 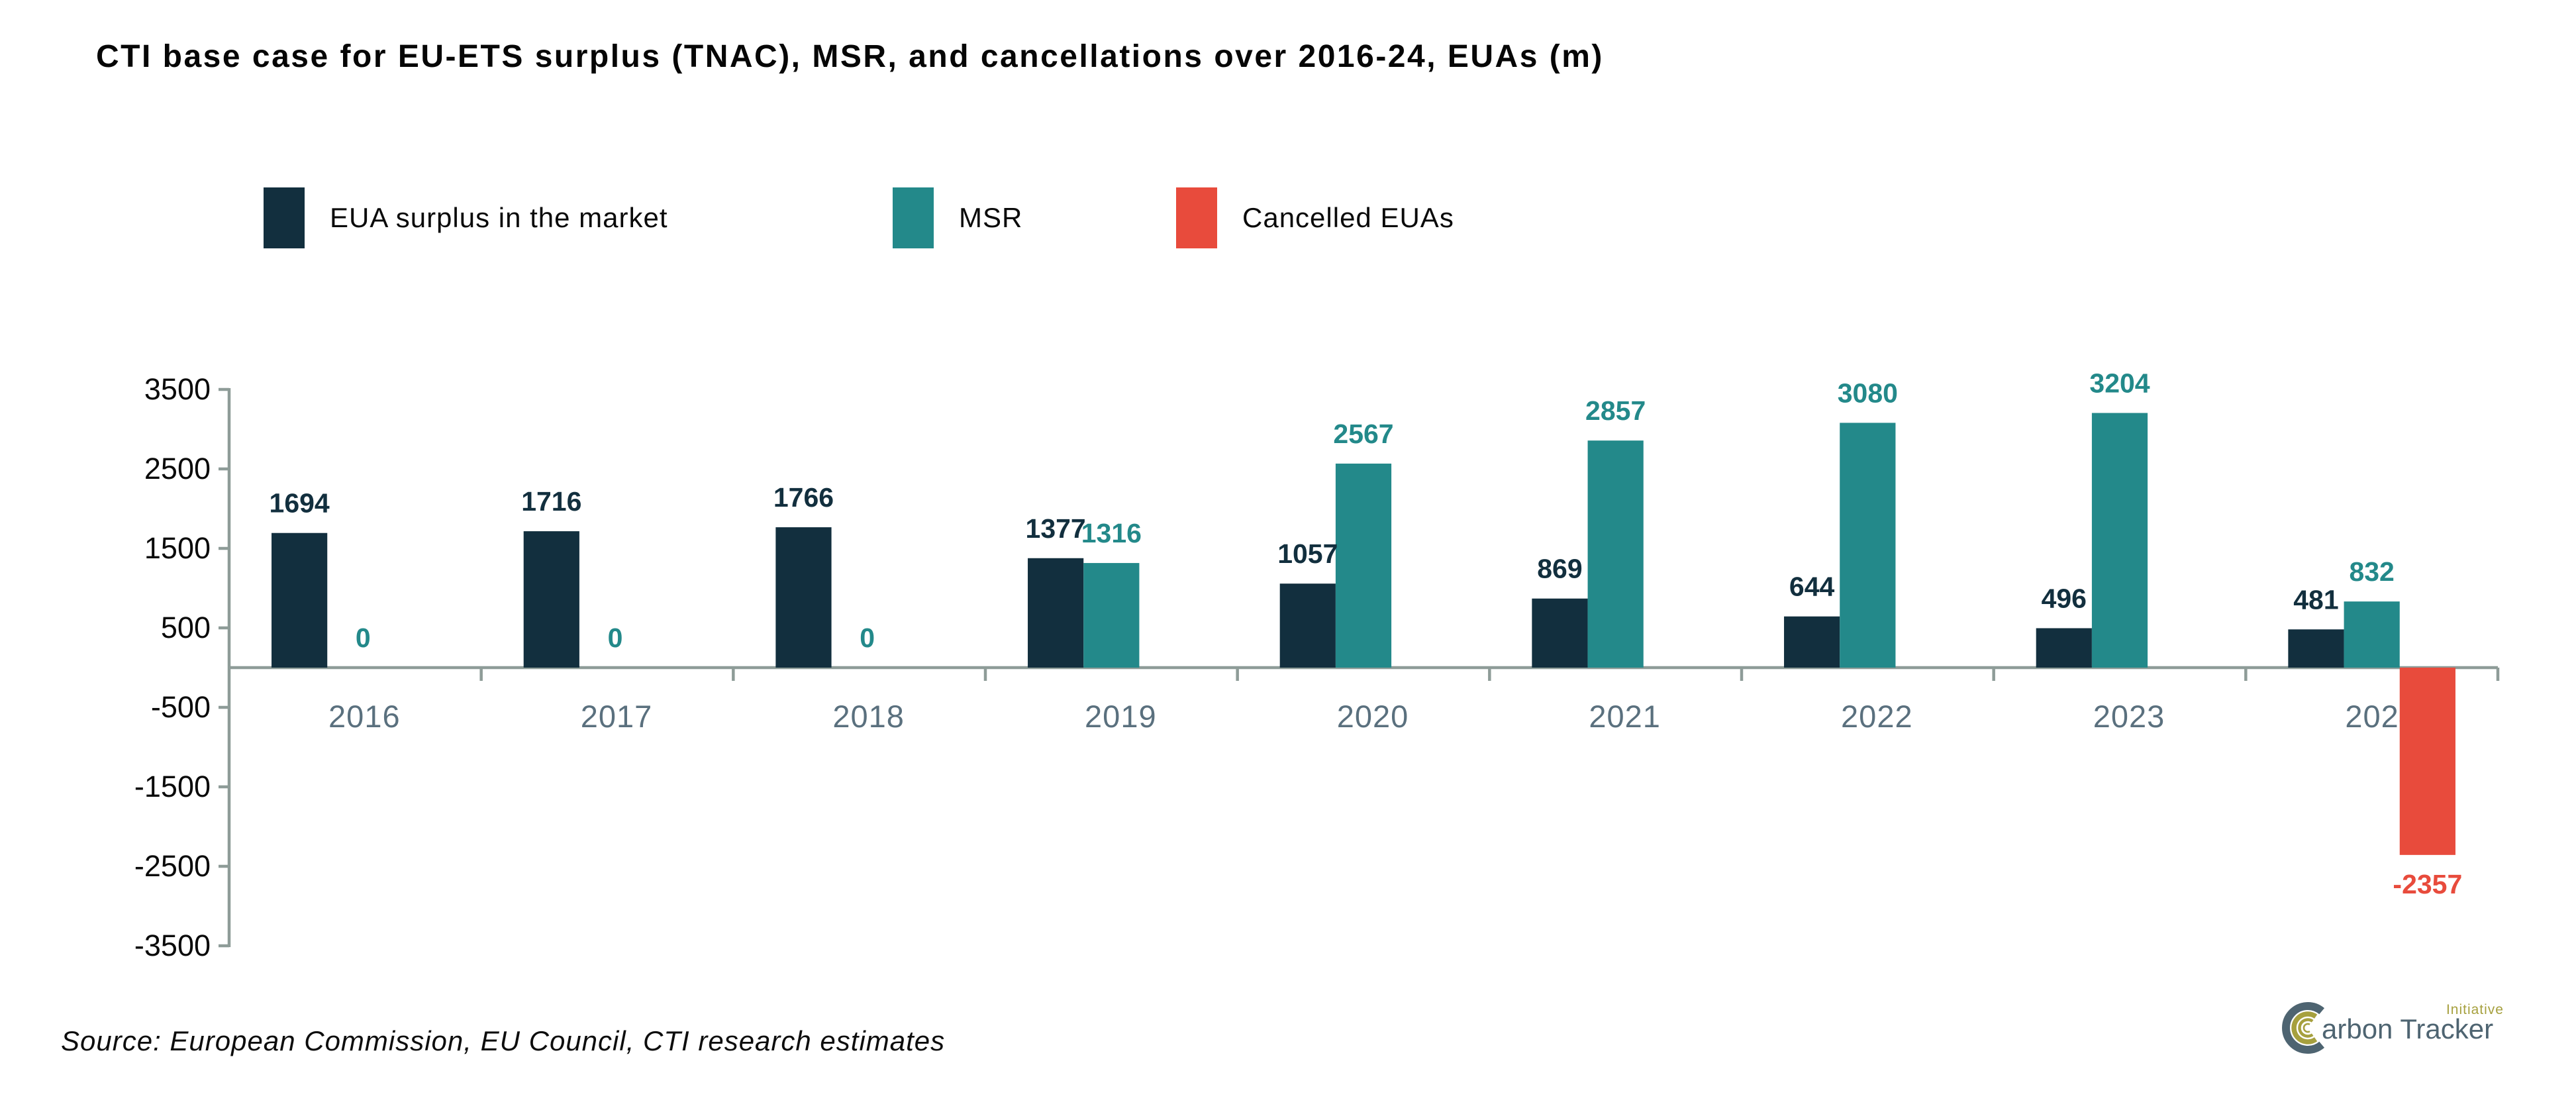 What do you see at coordinates (2316, 649) in the screenshot?
I see `bar-eua-surplus-2024` at bounding box center [2316, 649].